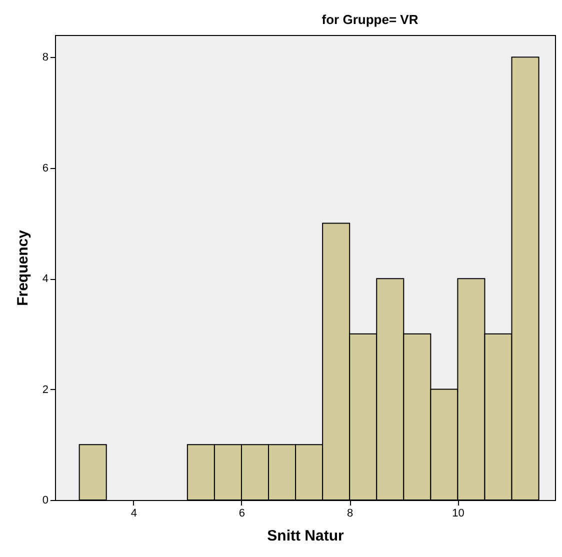 This screenshot has height=557, width=562. I want to click on y-tick-label: 0, so click(45, 500).